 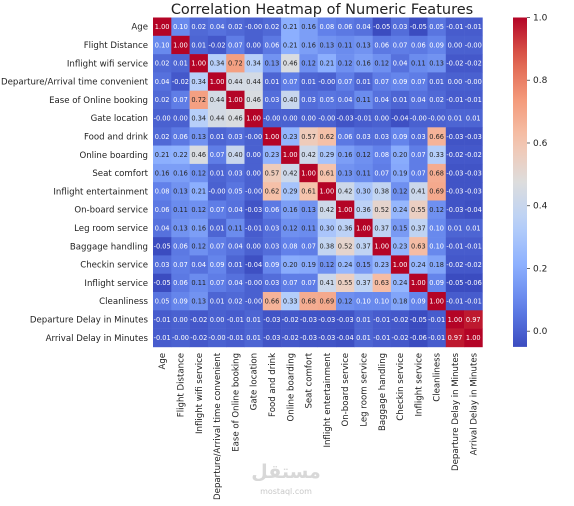 What do you see at coordinates (162, 45) in the screenshot?
I see `cell-value-label: 0.10` at bounding box center [162, 45].